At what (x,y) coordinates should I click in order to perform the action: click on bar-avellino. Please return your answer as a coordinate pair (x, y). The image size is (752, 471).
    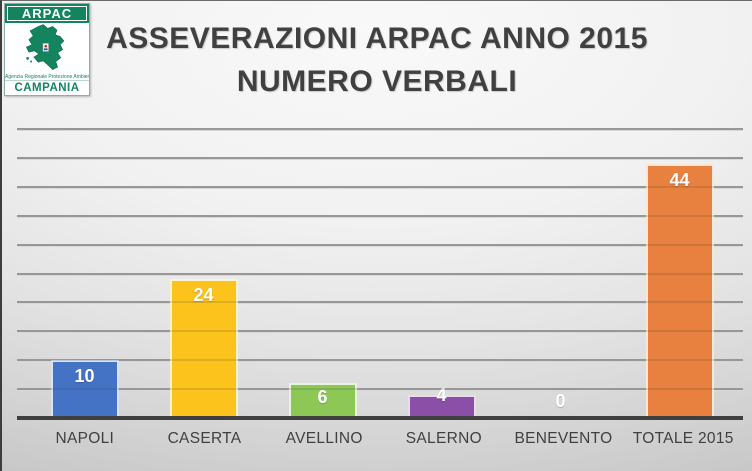
    Looking at the image, I should click on (322, 400).